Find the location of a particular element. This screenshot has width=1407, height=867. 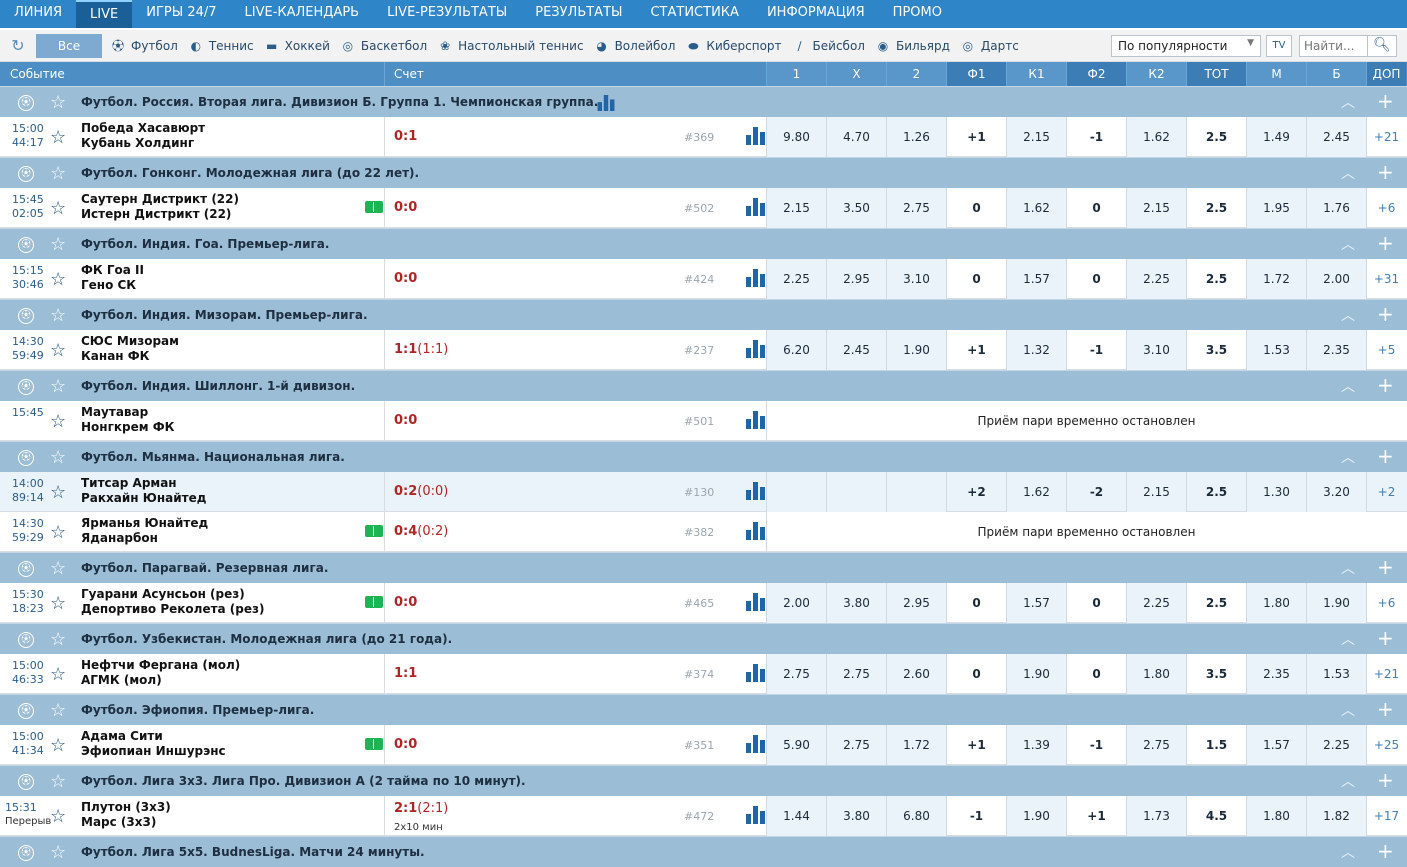

sport-tab-1: ◐ Теннис is located at coordinates (221, 46).